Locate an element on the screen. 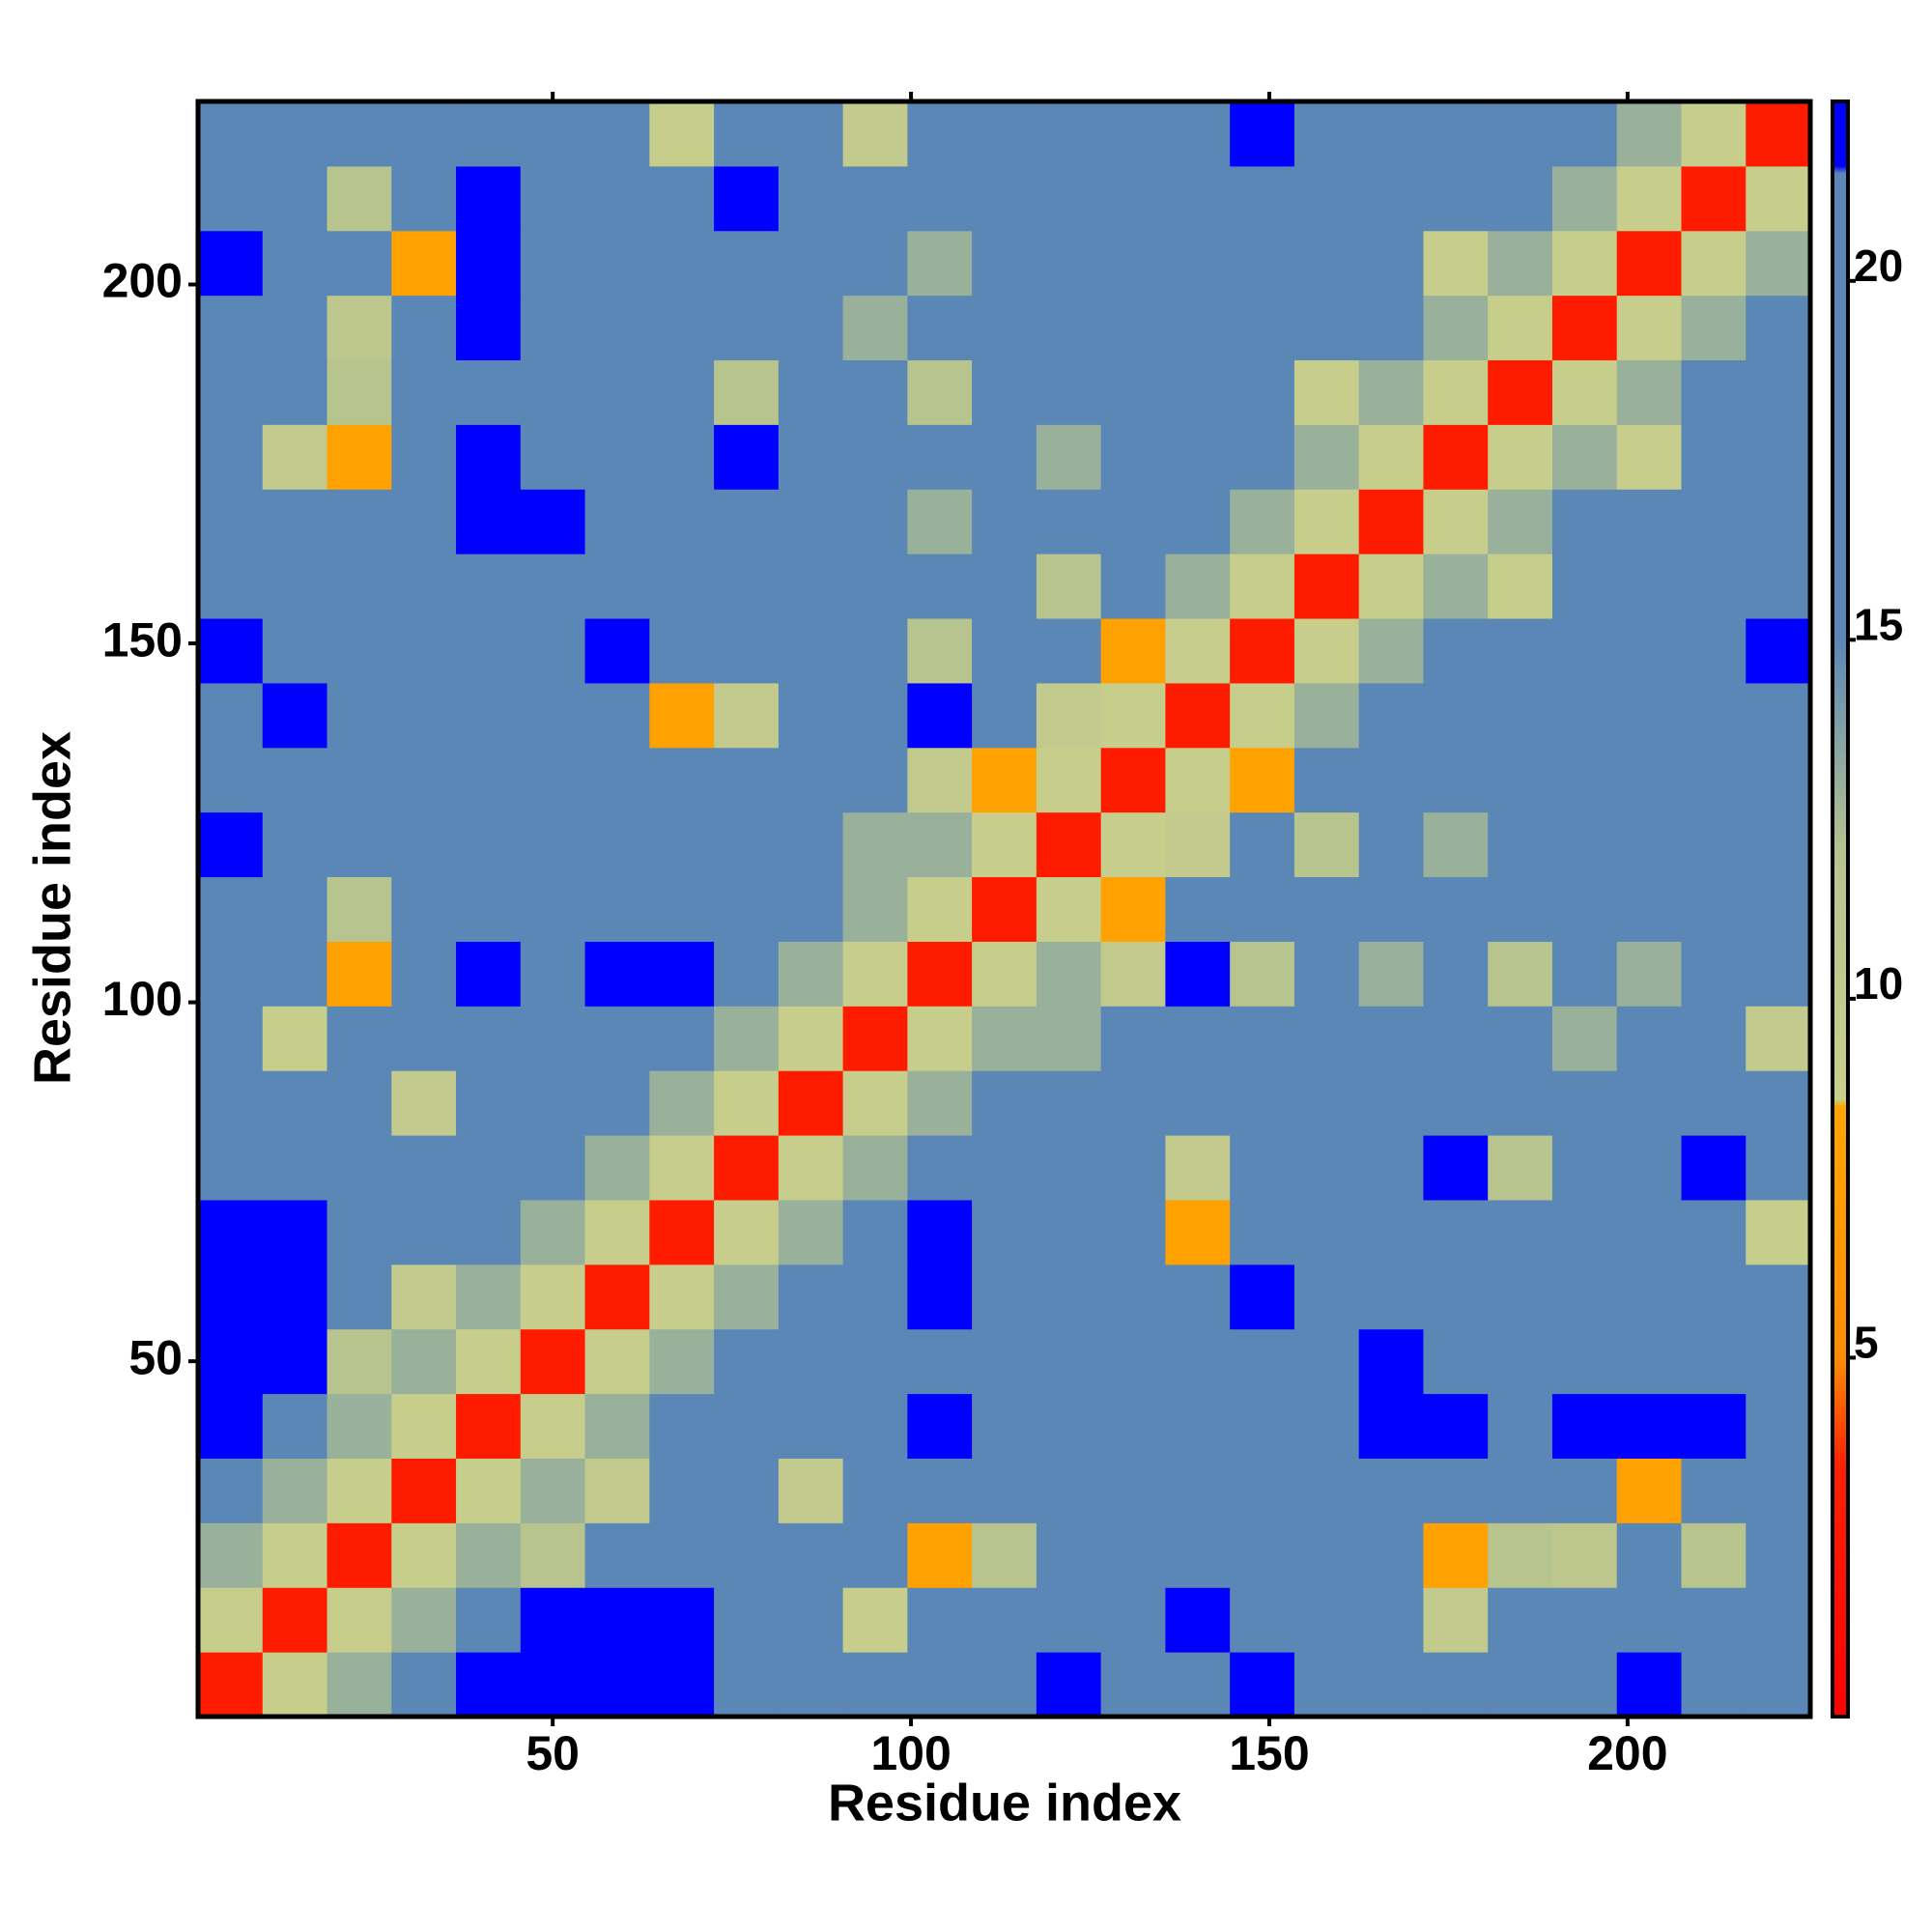  y-tick-label: 100 is located at coordinates (142, 999).